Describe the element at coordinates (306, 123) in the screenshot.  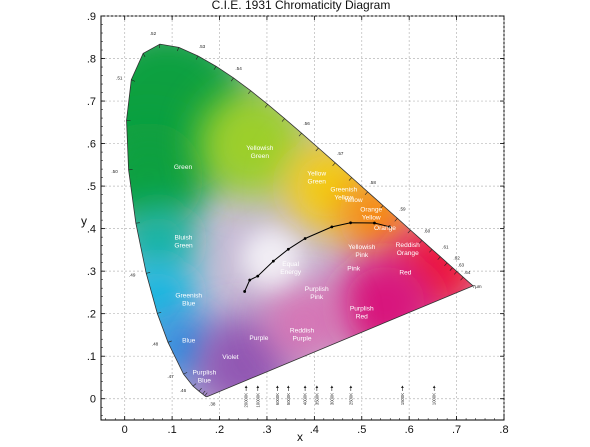
I see `wavelength-label: .56` at that location.